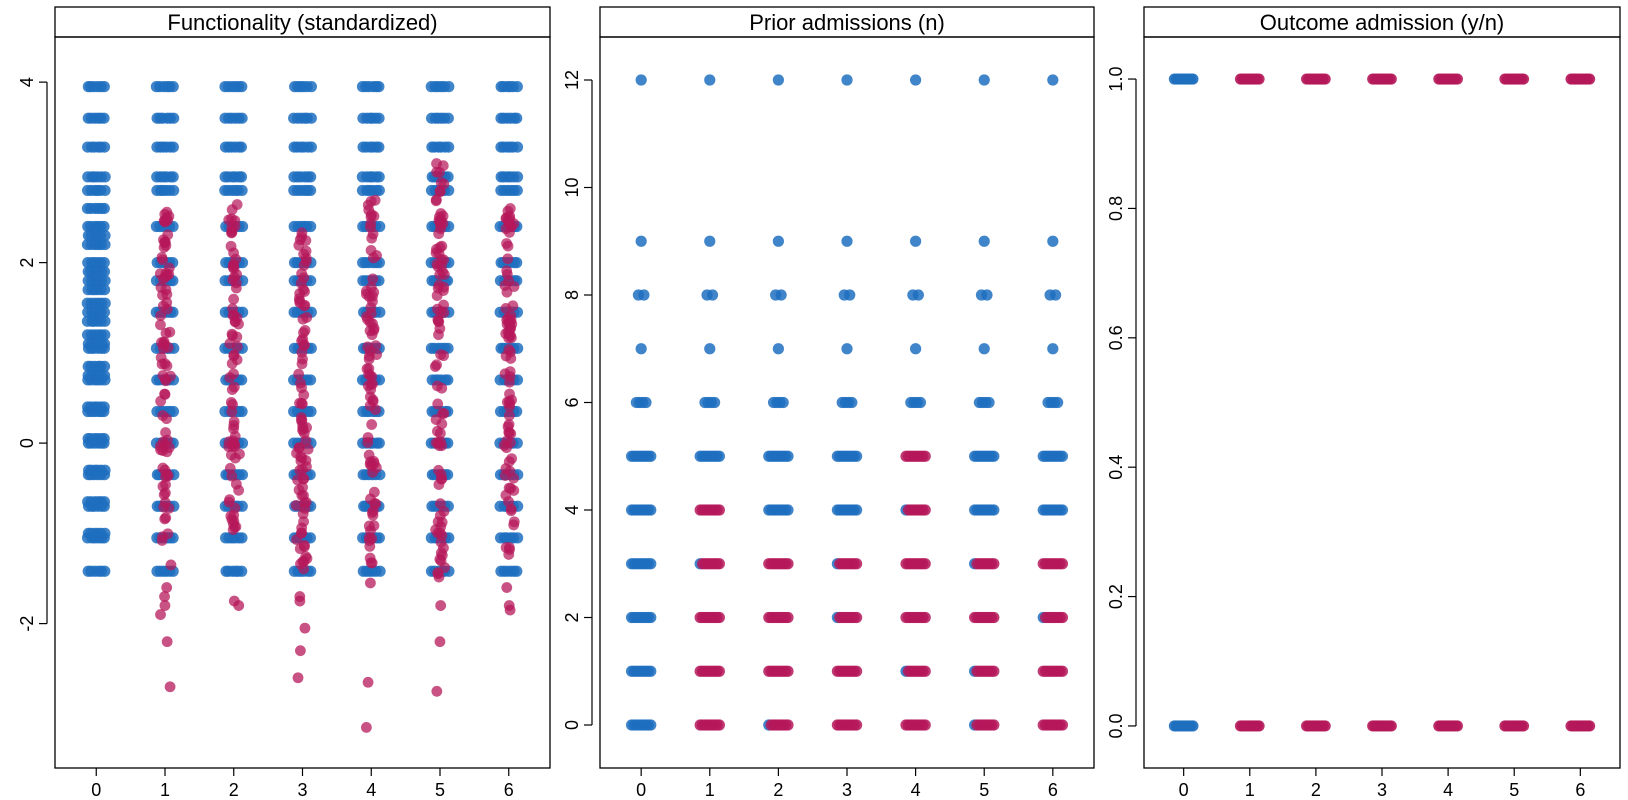  Describe the element at coordinates (1053, 790) in the screenshot. I see `x-tick-label: 6` at that location.